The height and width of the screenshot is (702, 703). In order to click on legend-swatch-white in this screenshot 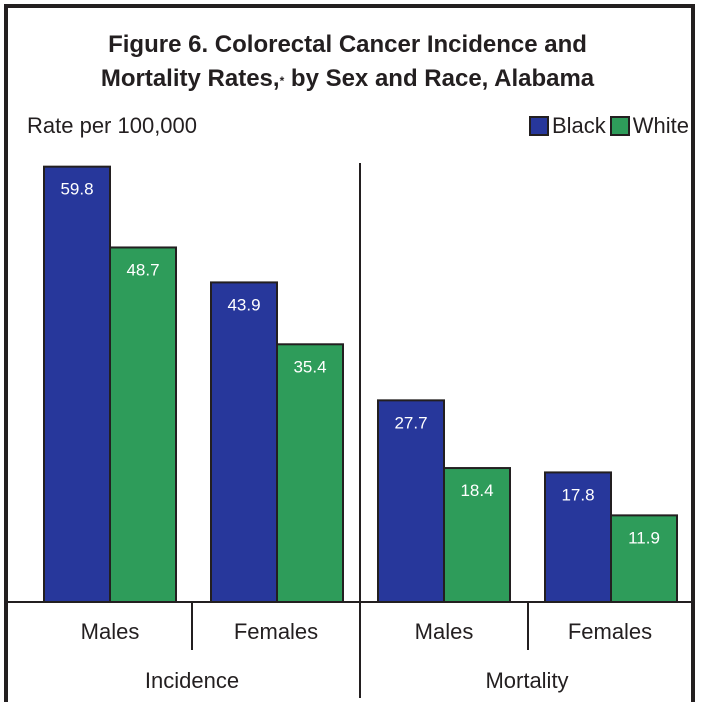, I will do `click(619, 126)`.